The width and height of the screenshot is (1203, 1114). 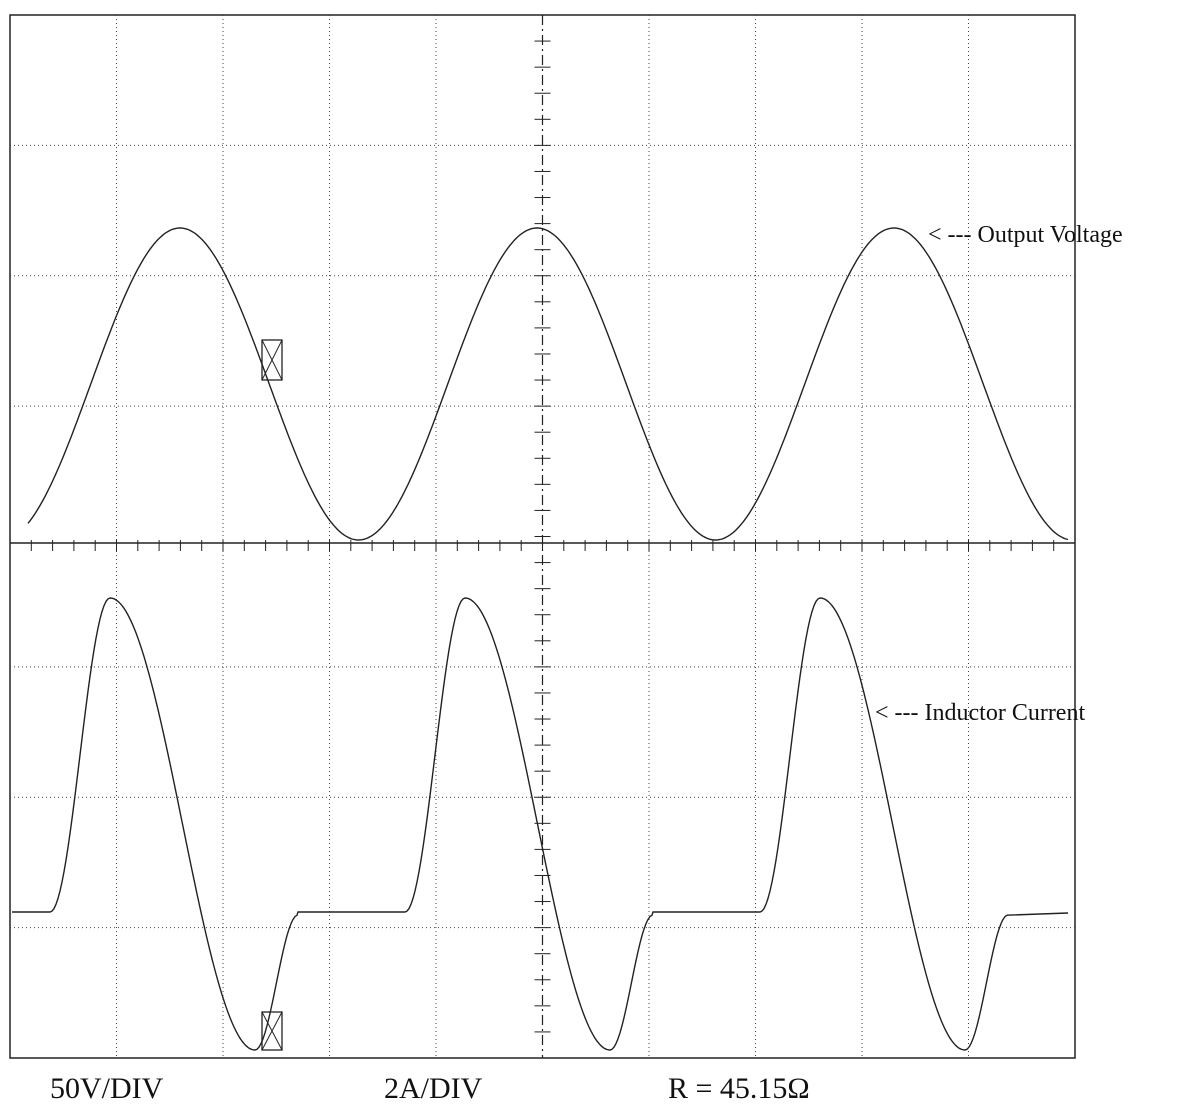 I want to click on inductor-current-label: < --- Inductor Current, so click(x=980, y=713).